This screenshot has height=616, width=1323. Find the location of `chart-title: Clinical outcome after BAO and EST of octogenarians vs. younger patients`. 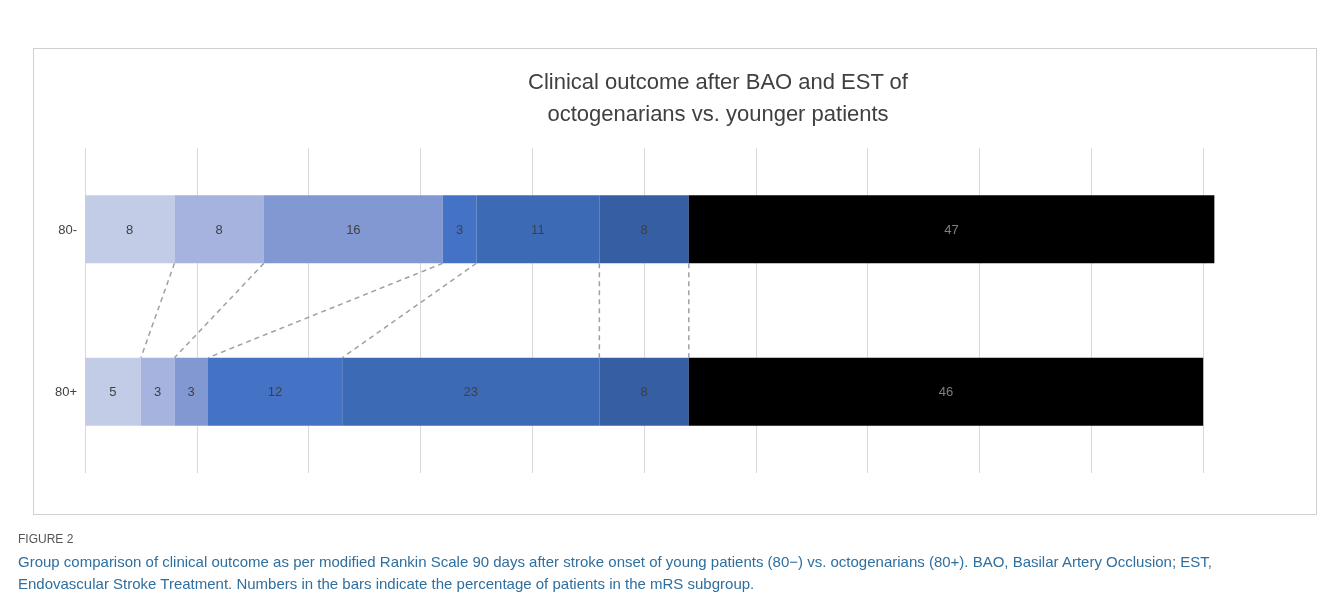

chart-title: Clinical outcome after BAO and EST of octogenarians vs. younger patients is located at coordinates (718, 97).